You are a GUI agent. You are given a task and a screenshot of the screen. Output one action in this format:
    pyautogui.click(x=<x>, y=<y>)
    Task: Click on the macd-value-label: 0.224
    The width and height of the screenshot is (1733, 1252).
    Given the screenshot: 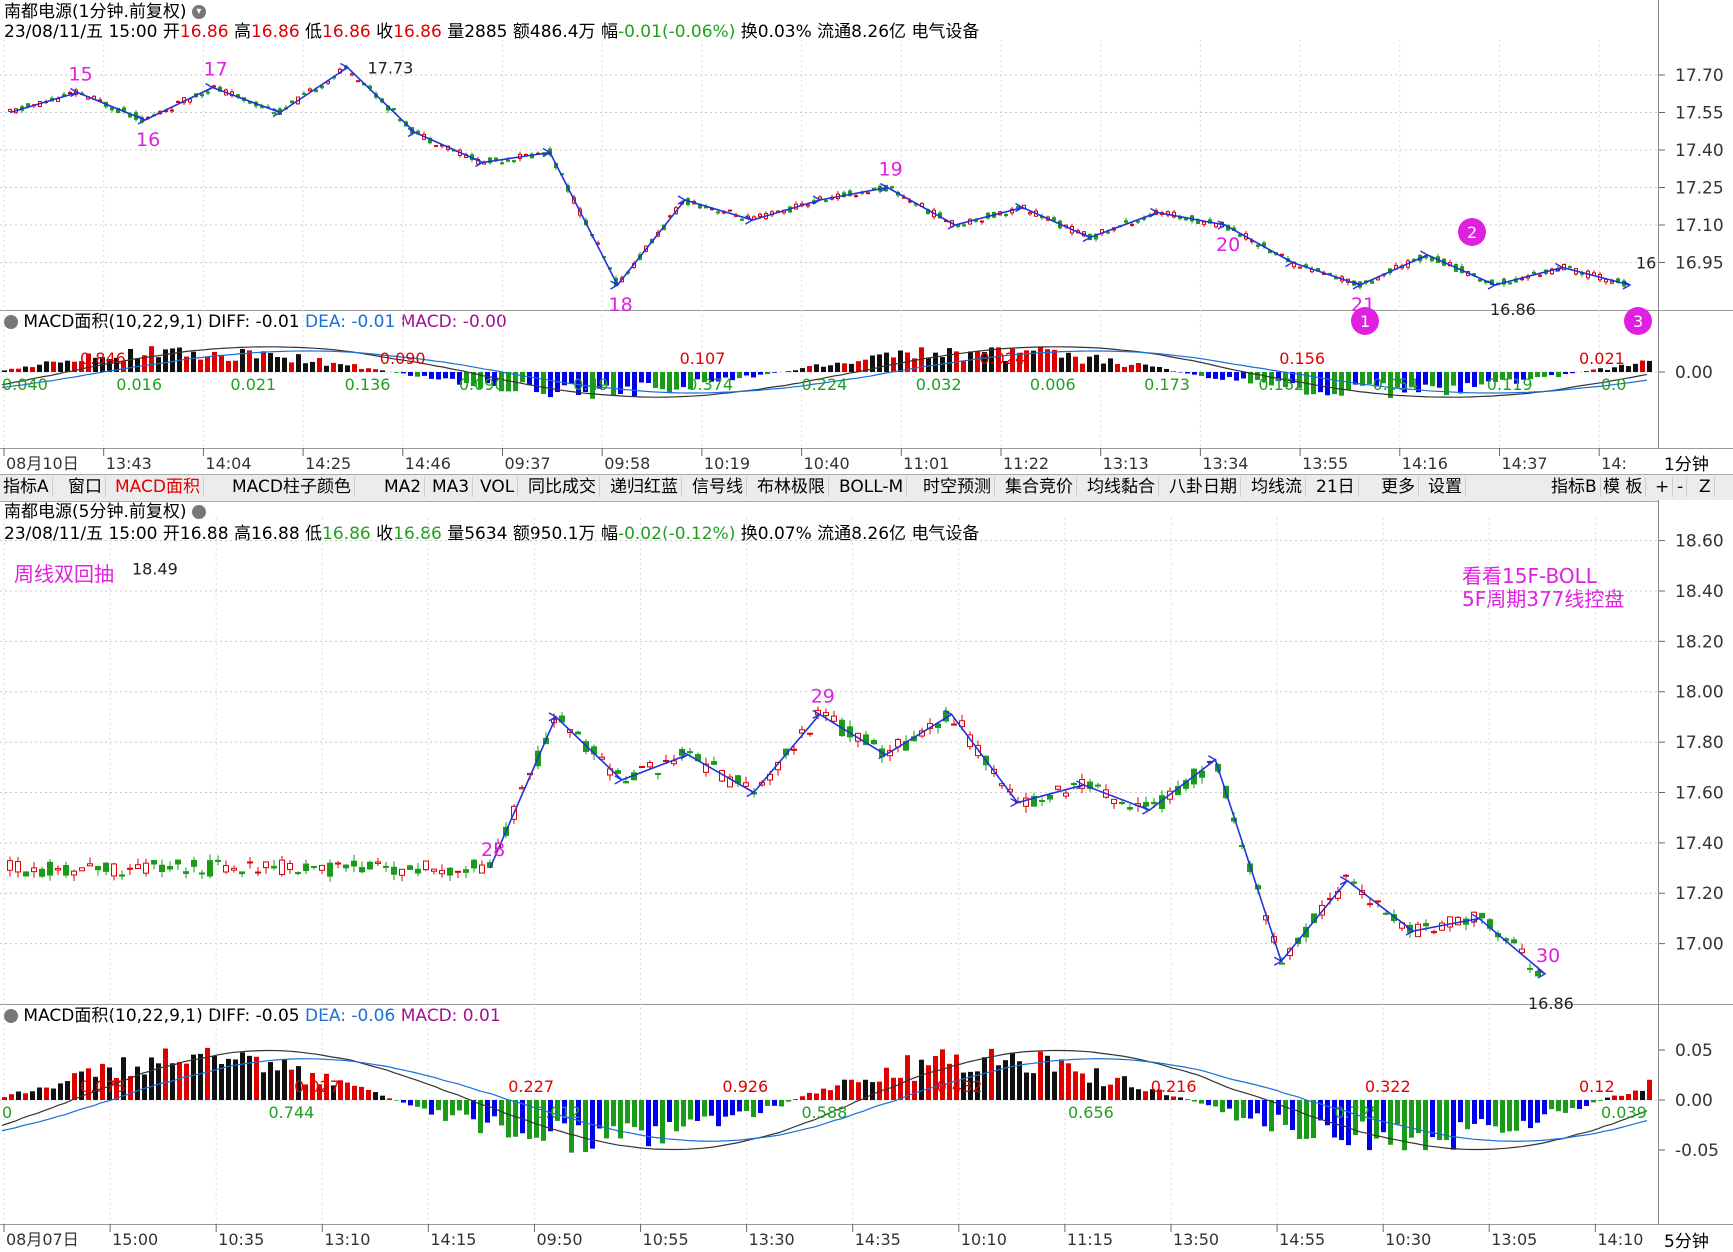 What is the action you would take?
    pyautogui.click(x=825, y=384)
    